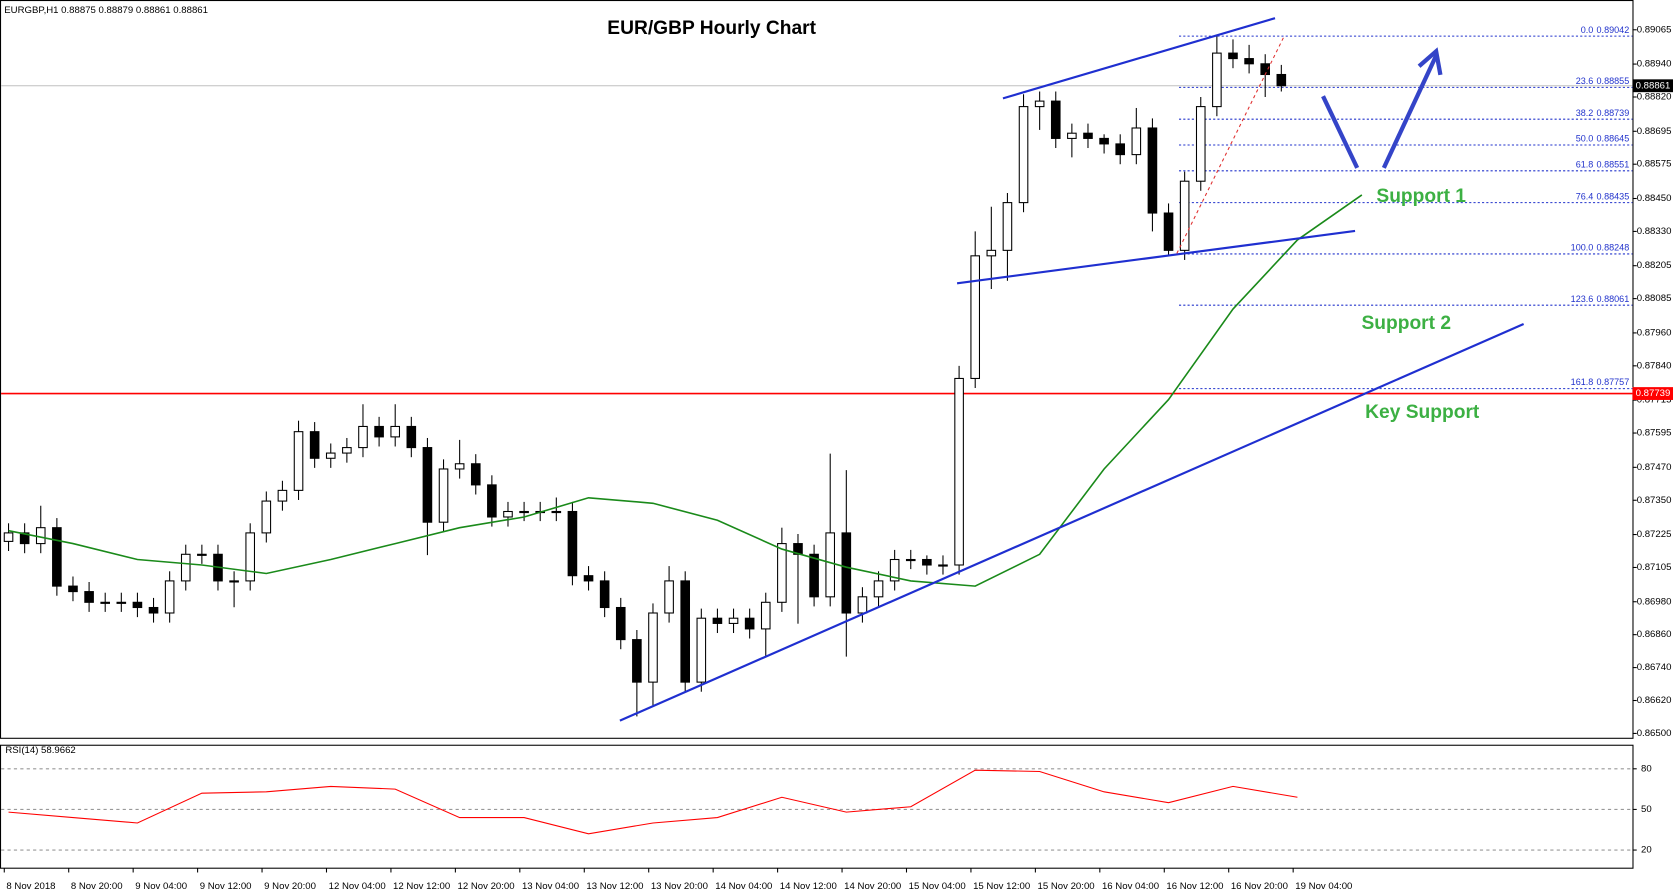 Image resolution: width=1673 pixels, height=896 pixels. What do you see at coordinates (1654, 29) in the screenshot?
I see `y-tick-label: 0.89065` at bounding box center [1654, 29].